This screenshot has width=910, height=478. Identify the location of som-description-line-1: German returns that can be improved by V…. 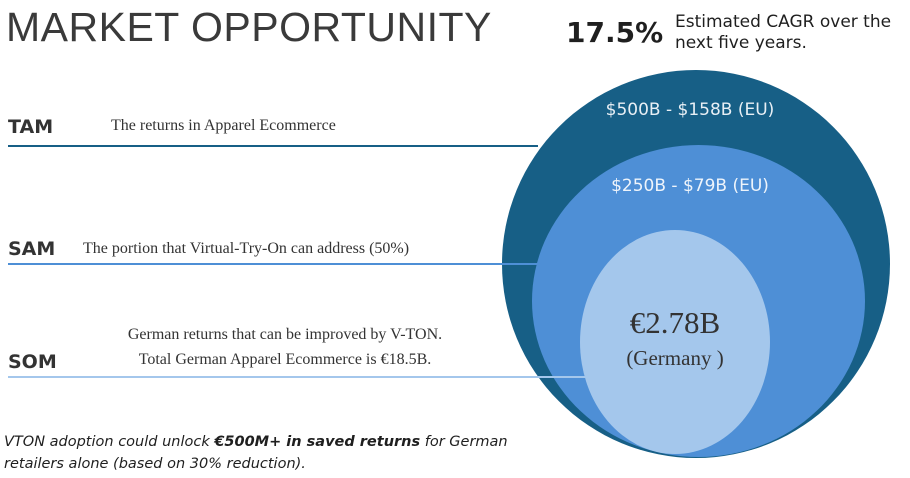
(285, 334).